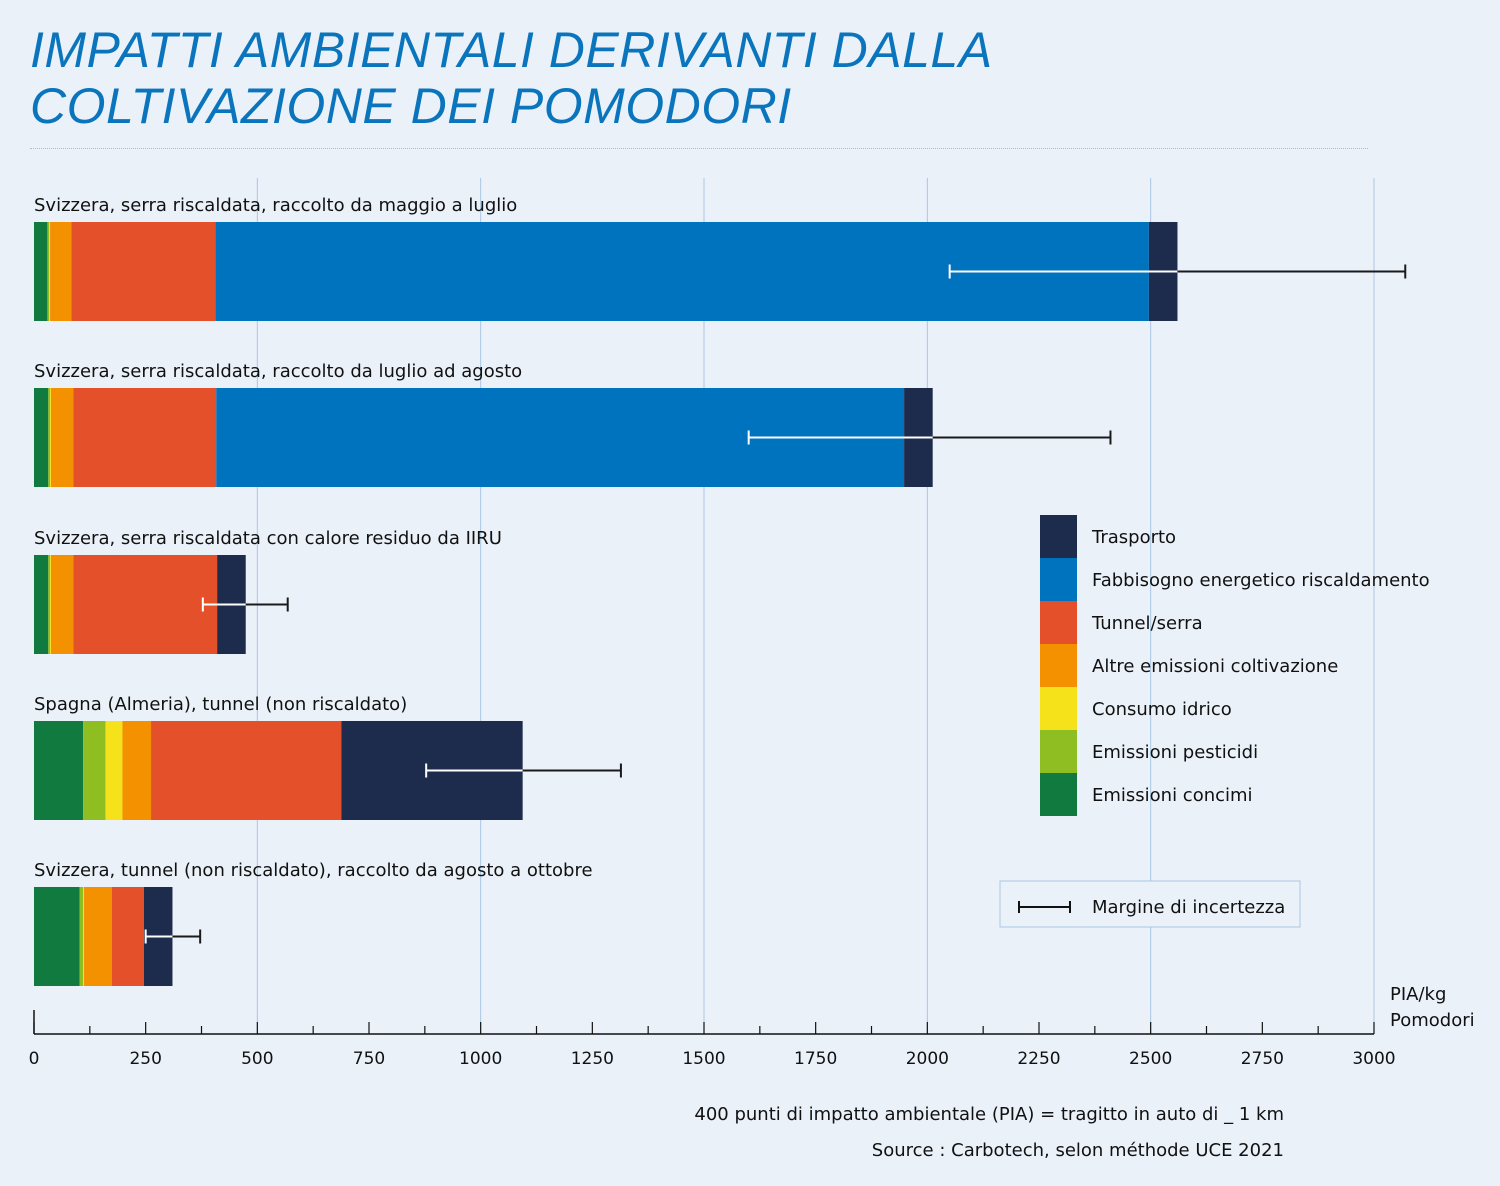 The image size is (1500, 1186). I want to click on x-tick-label: 1750, so click(815, 1059).